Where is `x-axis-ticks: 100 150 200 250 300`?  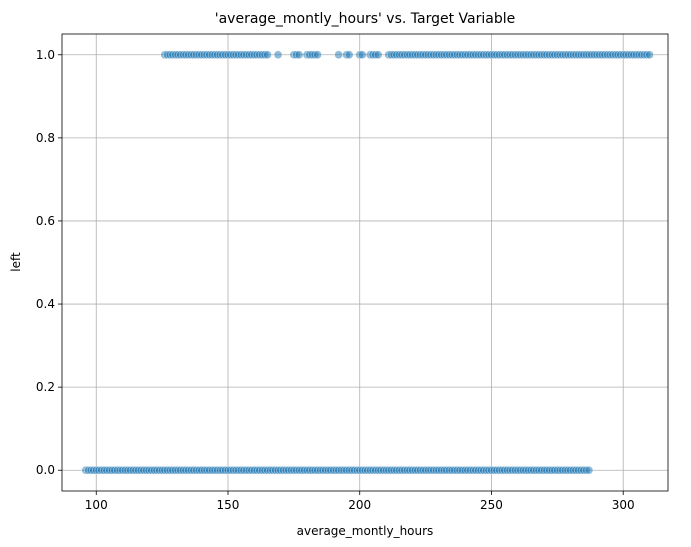
x-axis-ticks: 100 150 200 250 300 is located at coordinates (360, 501).